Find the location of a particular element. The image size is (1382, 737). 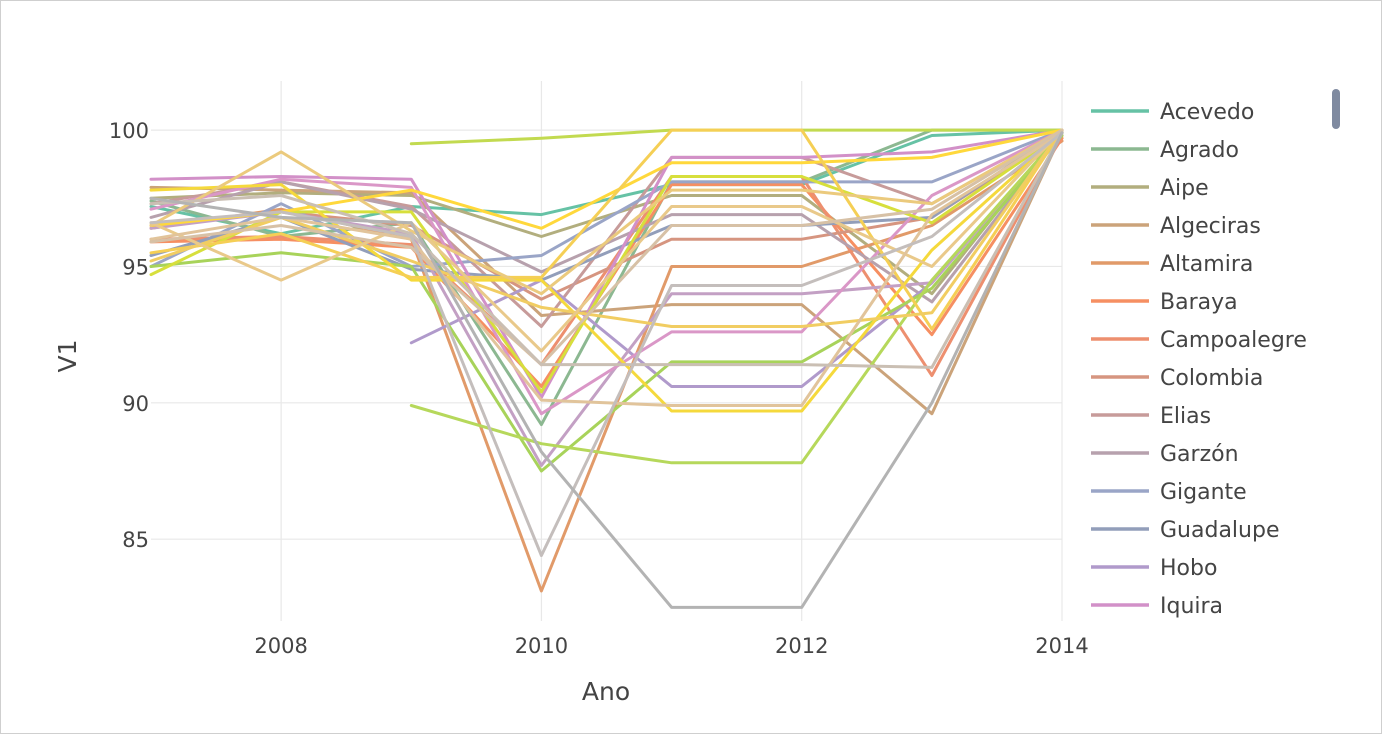

legend-scrollbar is located at coordinates (1336, 109).